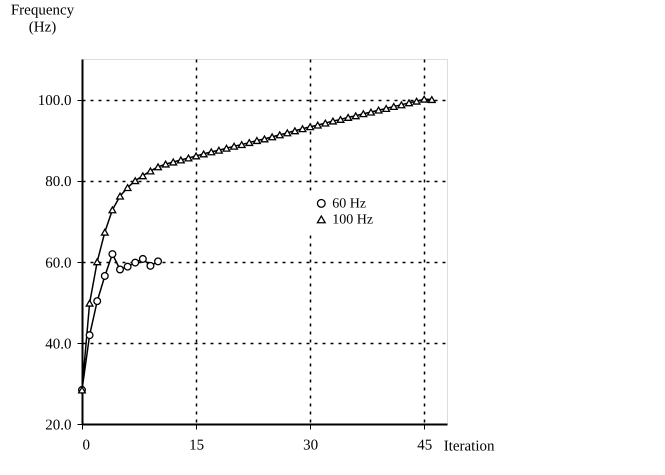 The image size is (665, 475). Describe the element at coordinates (58, 263) in the screenshot. I see `y-tick-label: 60.0` at that location.